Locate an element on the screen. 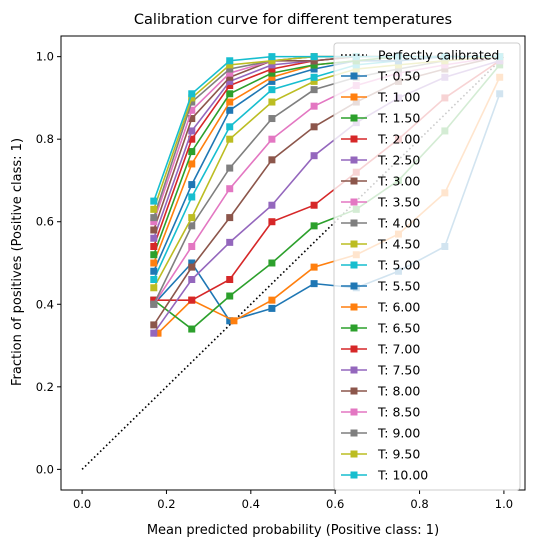 The width and height of the screenshot is (536, 547). legend-label: T: 7.50 is located at coordinates (398, 370).